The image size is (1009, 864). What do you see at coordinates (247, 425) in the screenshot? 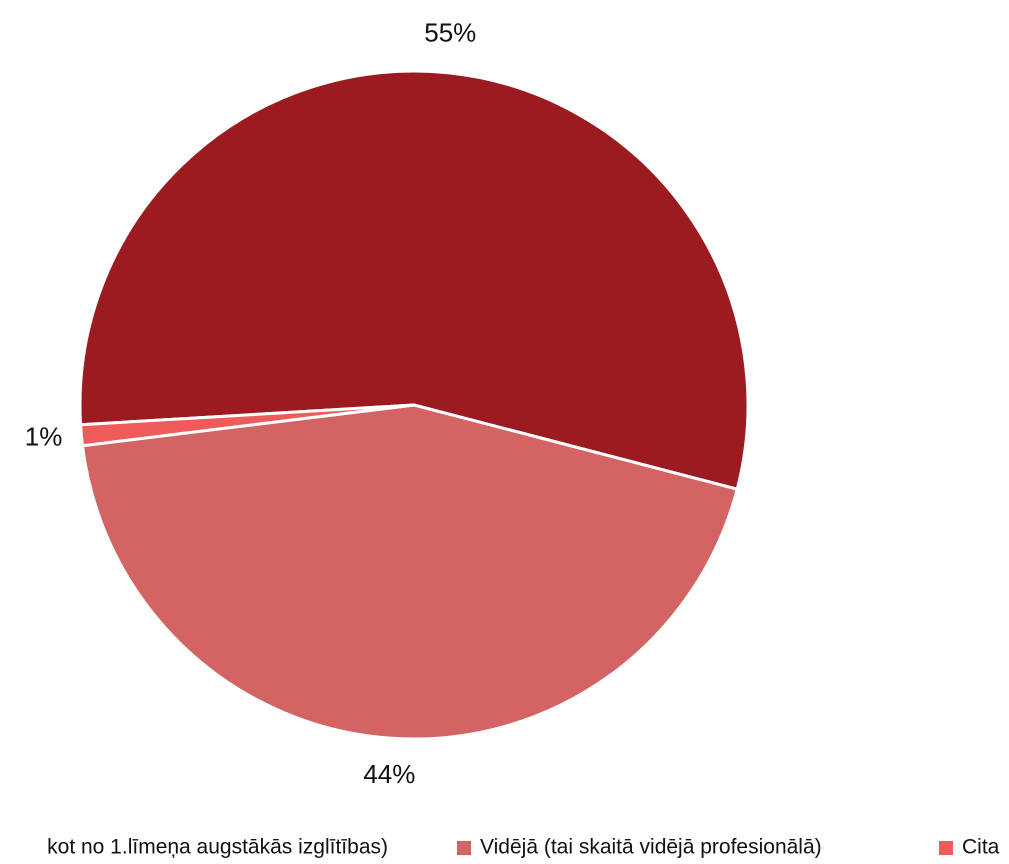
I see `pie-slice` at bounding box center [247, 425].